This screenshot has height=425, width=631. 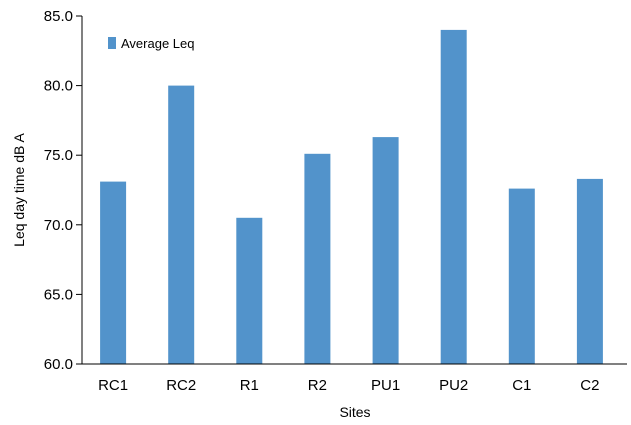 I want to click on bar-rc2, so click(x=181, y=224).